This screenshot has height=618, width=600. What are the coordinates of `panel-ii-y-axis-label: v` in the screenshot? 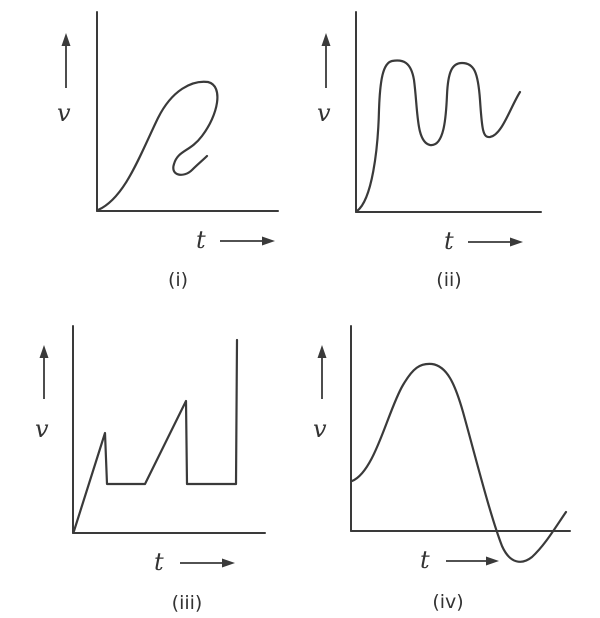 It's located at (324, 113).